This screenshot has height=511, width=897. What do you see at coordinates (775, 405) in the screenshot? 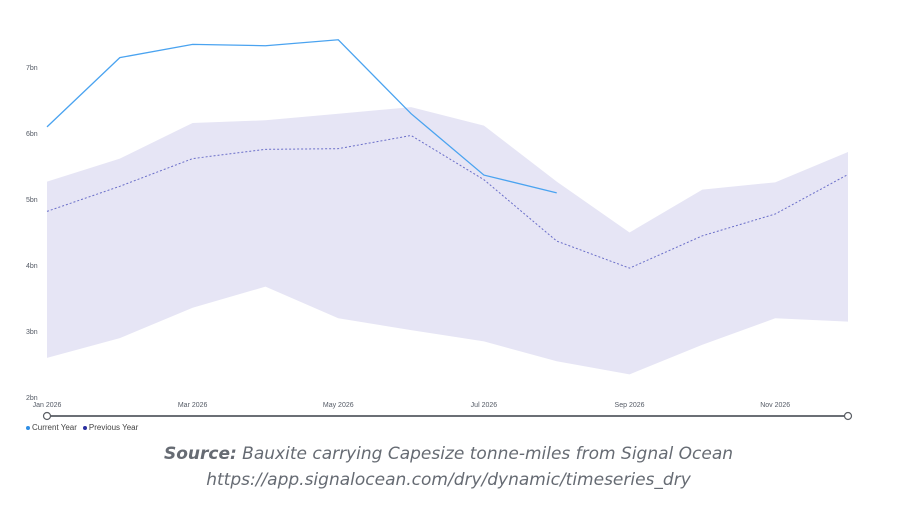
I see `x-tick-label: Nov 2026` at bounding box center [775, 405].